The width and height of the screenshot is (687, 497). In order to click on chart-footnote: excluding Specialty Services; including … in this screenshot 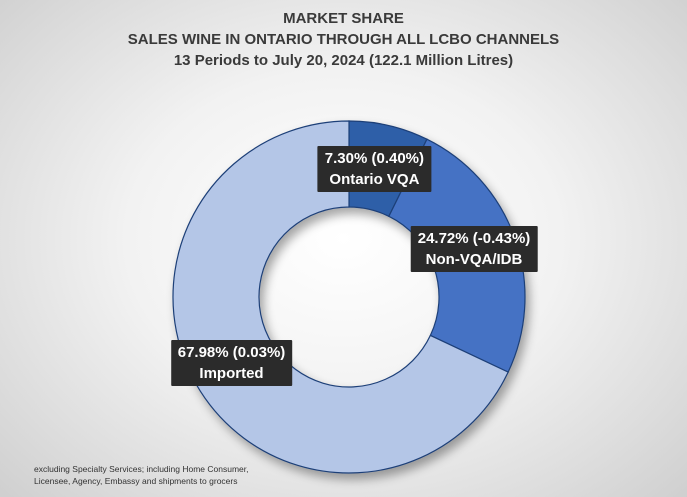, I will do `click(141, 475)`.